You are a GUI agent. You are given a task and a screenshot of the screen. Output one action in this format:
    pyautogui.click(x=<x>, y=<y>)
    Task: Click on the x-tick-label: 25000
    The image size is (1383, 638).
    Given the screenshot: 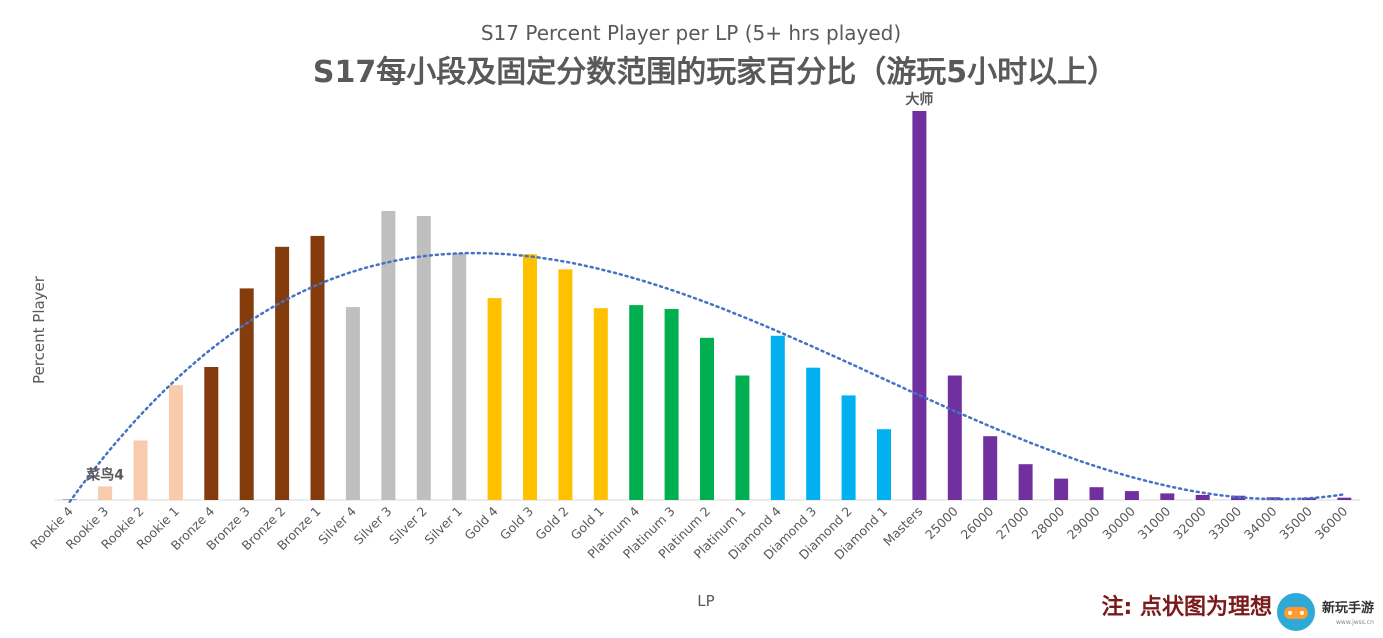 What is the action you would take?
    pyautogui.click(x=941, y=522)
    